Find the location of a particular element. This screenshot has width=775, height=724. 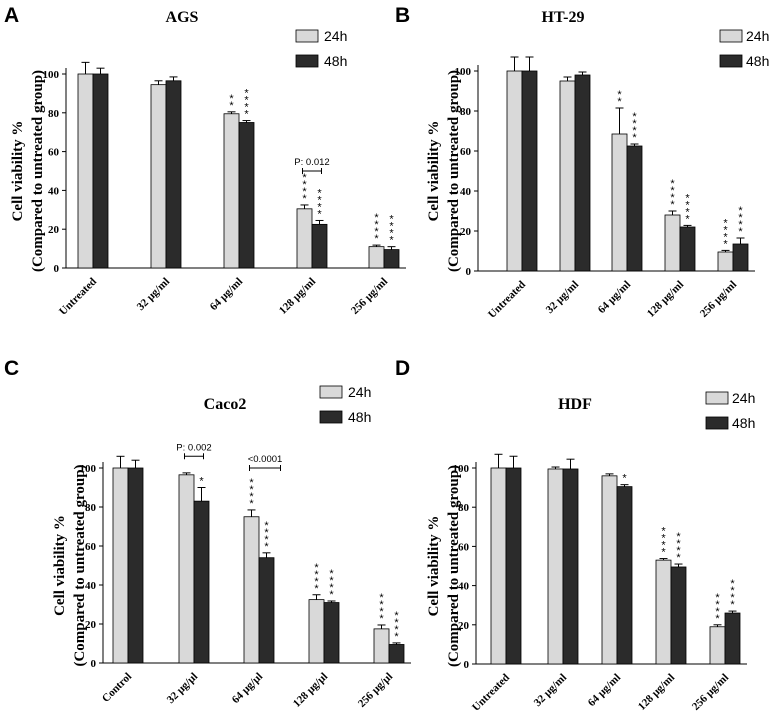

legend-label-24h: 24h is located at coordinates (335, 36).